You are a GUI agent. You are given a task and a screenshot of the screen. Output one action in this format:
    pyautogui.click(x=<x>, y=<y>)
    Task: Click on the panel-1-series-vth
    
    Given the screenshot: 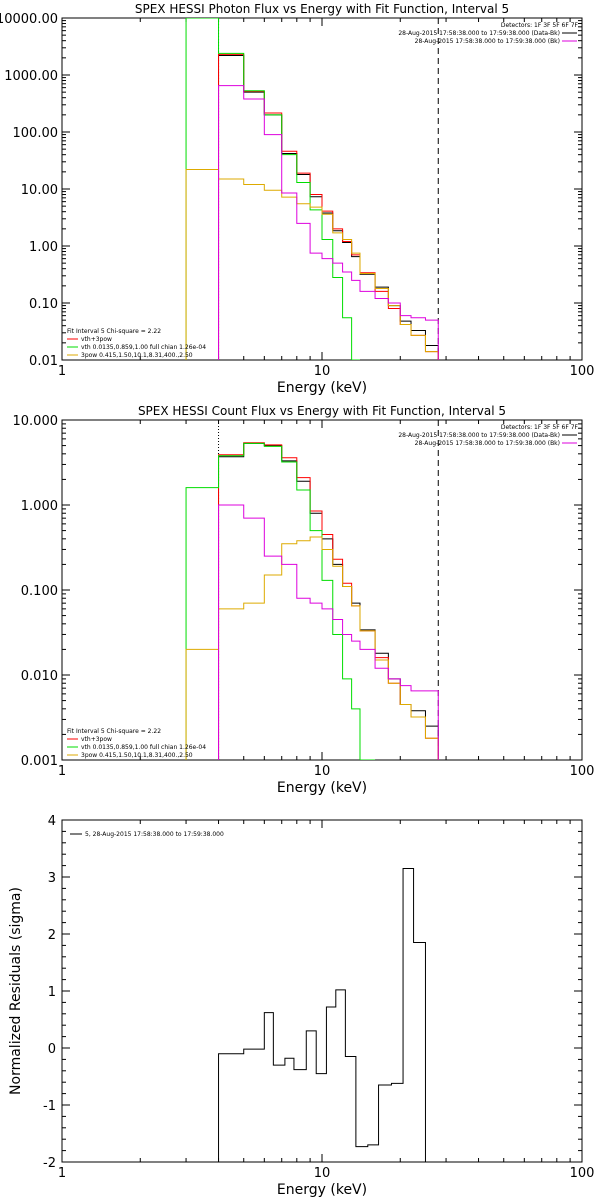 What is the action you would take?
    pyautogui.click(x=272, y=189)
    